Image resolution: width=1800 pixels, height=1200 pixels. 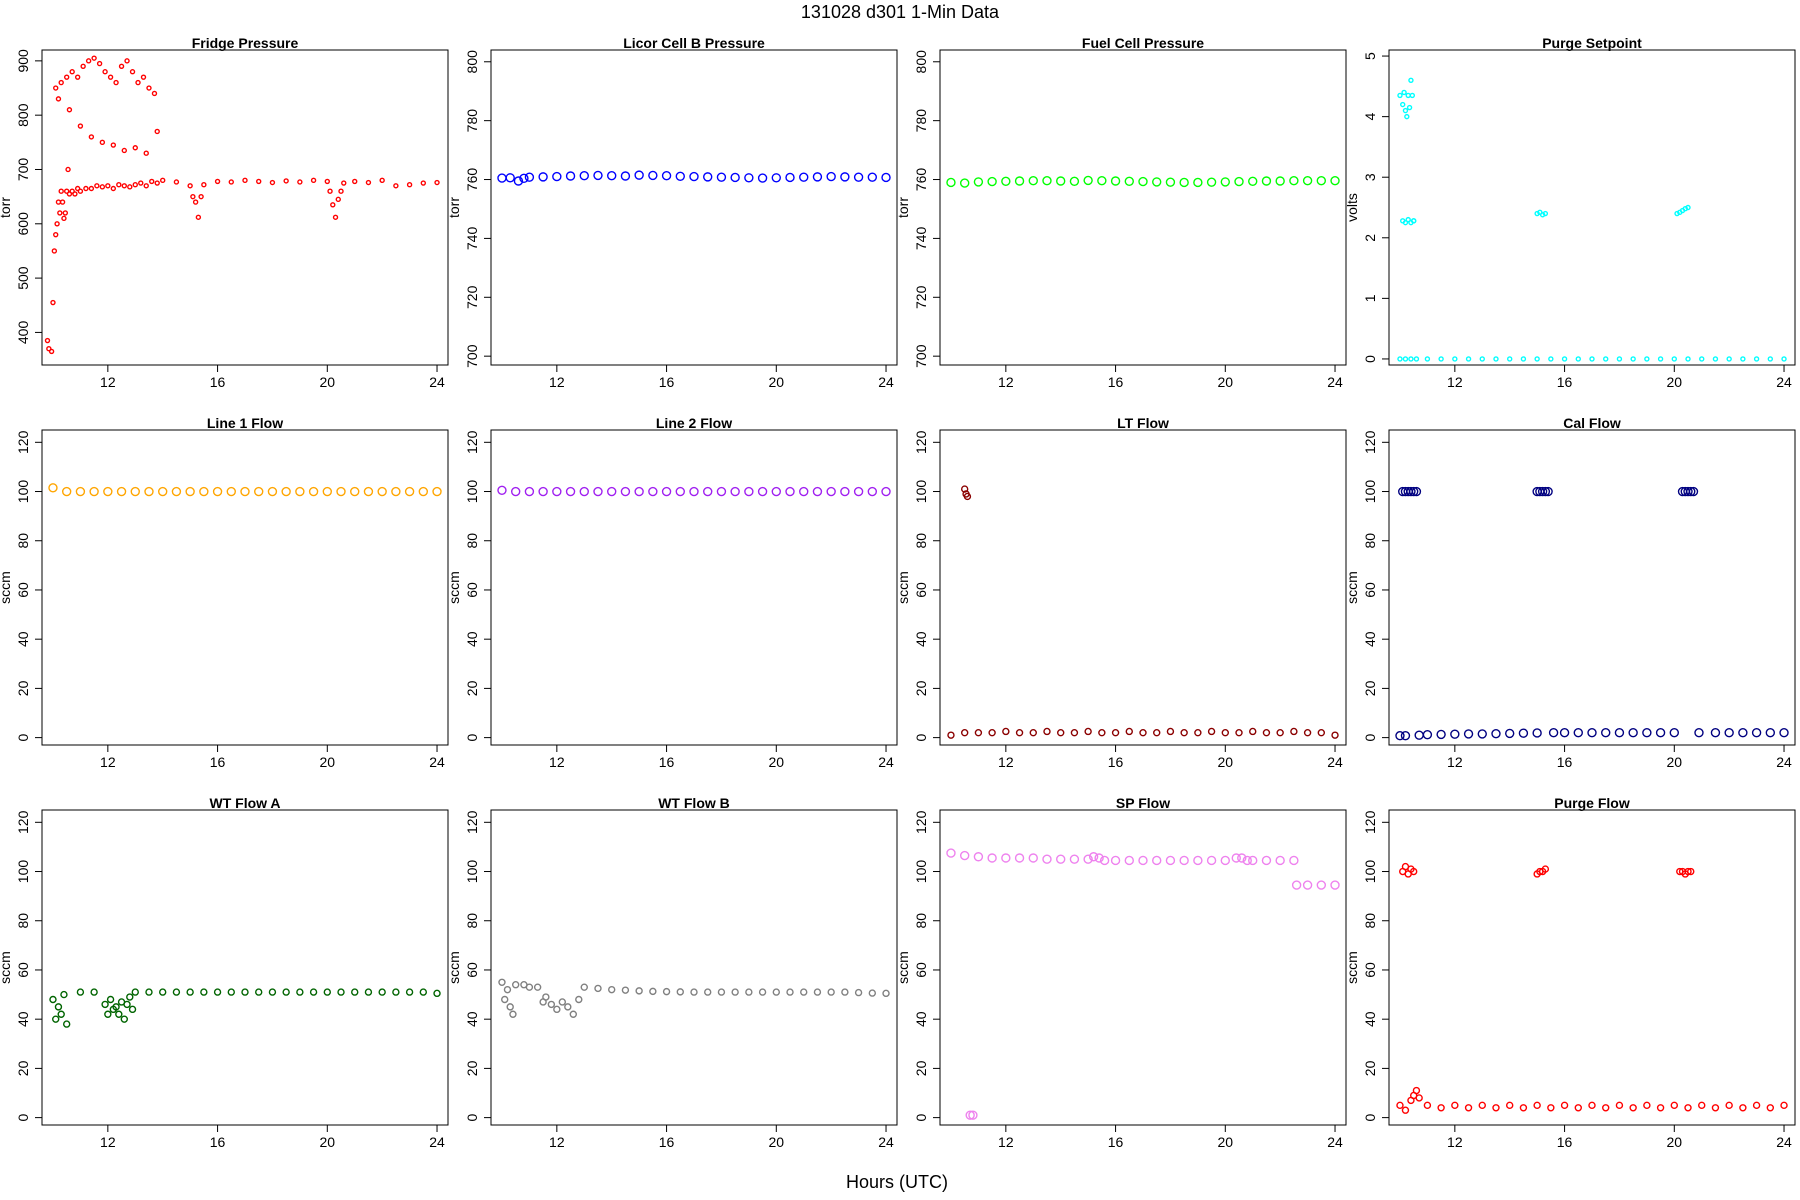 I want to click on y-tick-label: 120, so click(x=921, y=822).